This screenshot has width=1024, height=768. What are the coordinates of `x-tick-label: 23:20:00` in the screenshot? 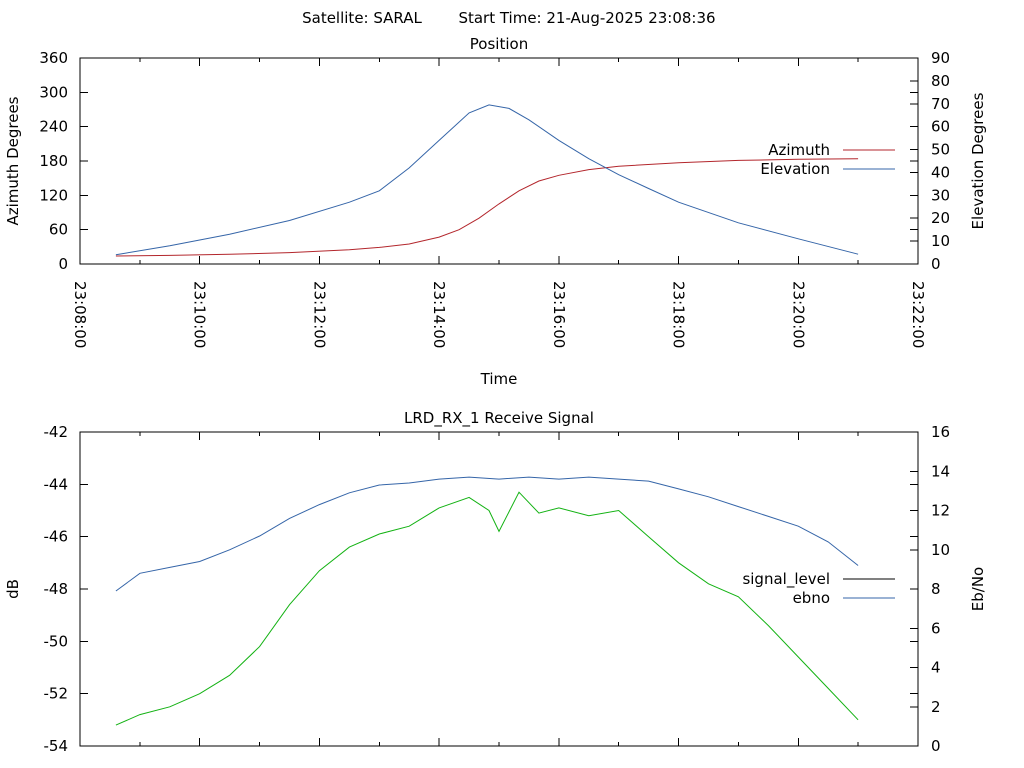 It's located at (798, 314).